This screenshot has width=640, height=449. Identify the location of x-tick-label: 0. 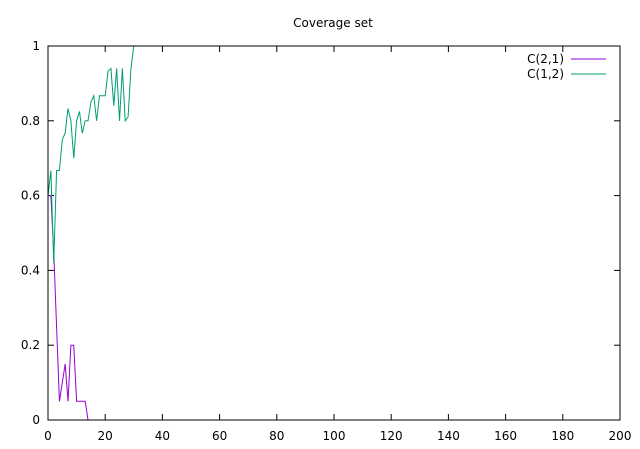
(48, 436).